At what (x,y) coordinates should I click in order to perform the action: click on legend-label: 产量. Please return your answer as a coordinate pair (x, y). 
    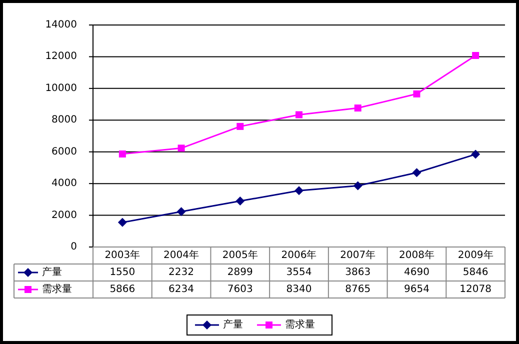
    Looking at the image, I should click on (52, 272).